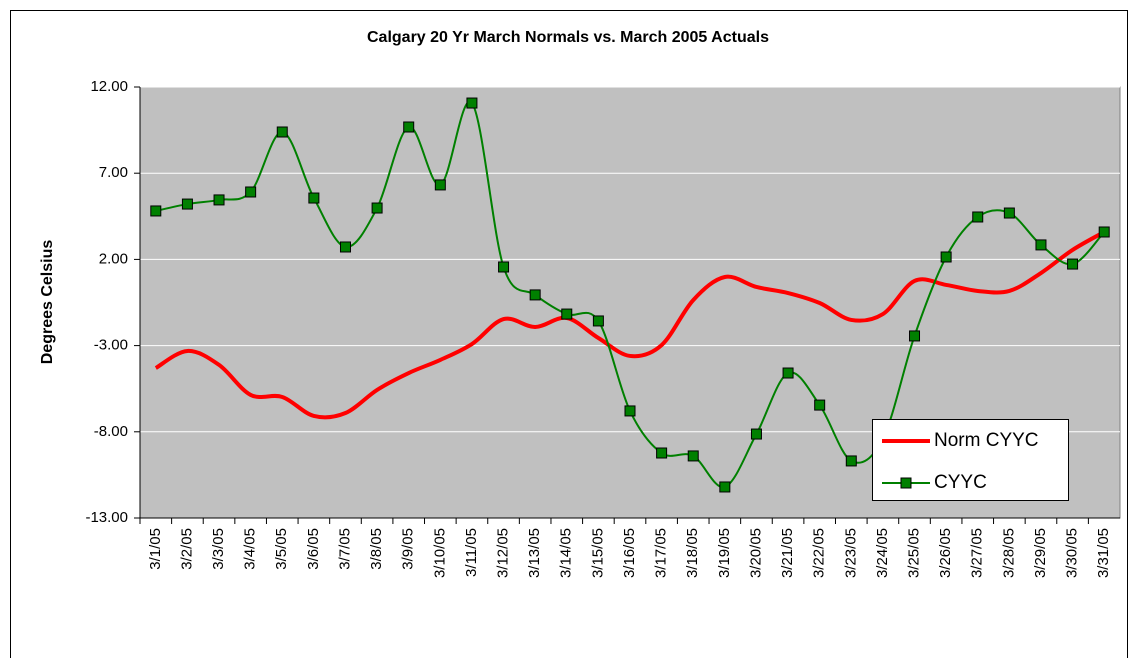 This screenshot has width=1129, height=658. What do you see at coordinates (186, 549) in the screenshot?
I see `x-tick-label: 3/2/05` at bounding box center [186, 549].